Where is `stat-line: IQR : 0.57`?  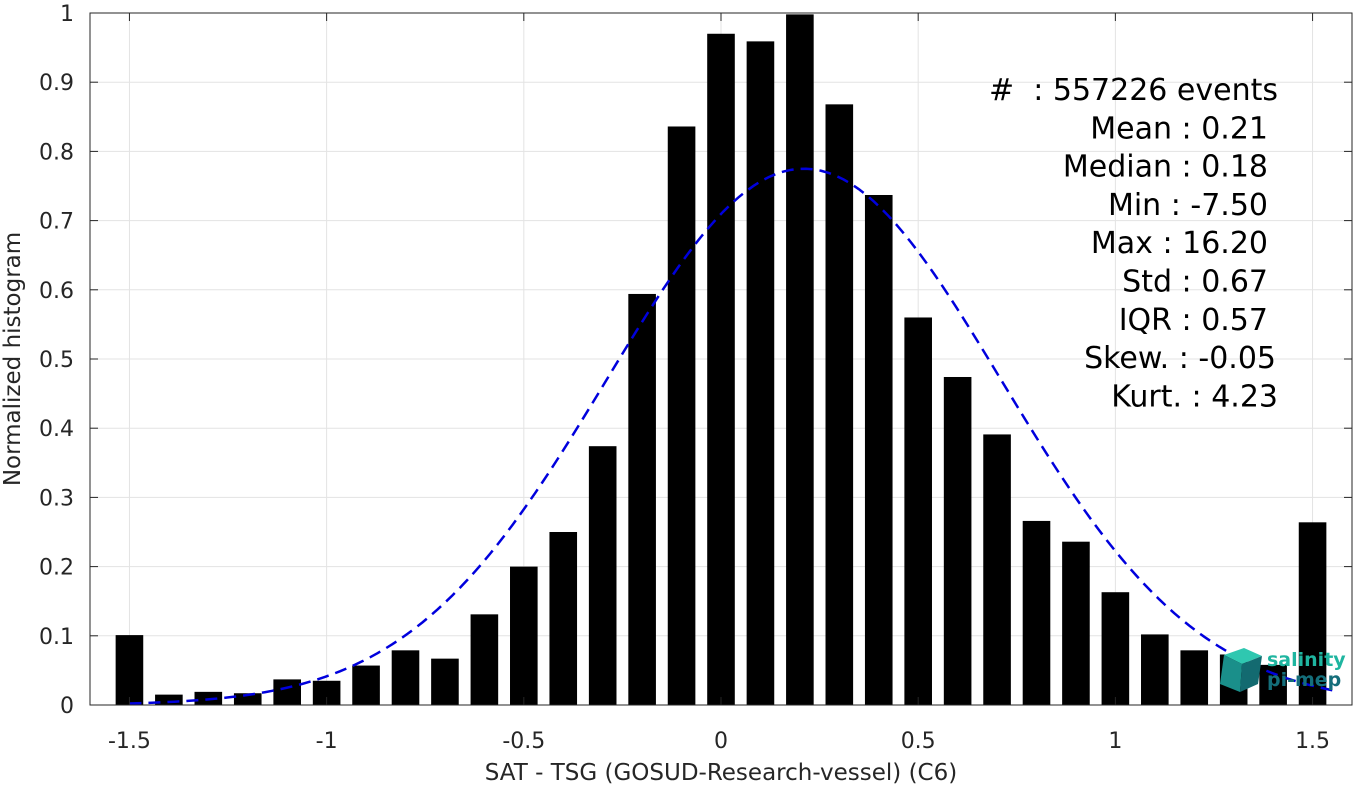
stat-line: IQR : 0.57 is located at coordinates (1193, 320).